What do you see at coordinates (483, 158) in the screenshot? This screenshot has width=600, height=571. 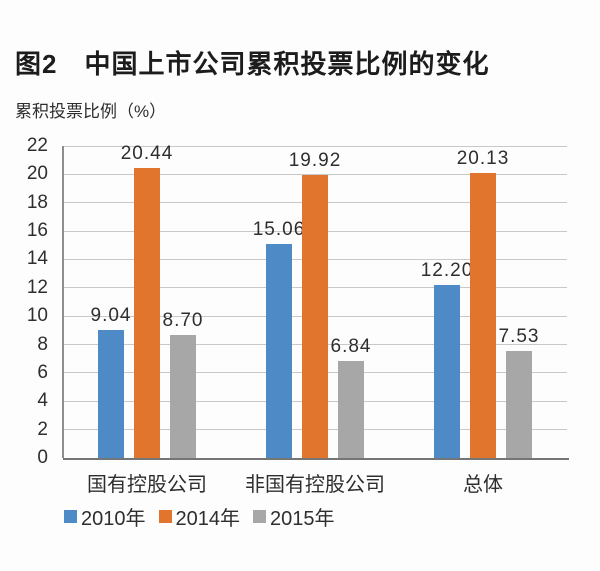 I see `value-label-year-2014-overall: 20.13` at bounding box center [483, 158].